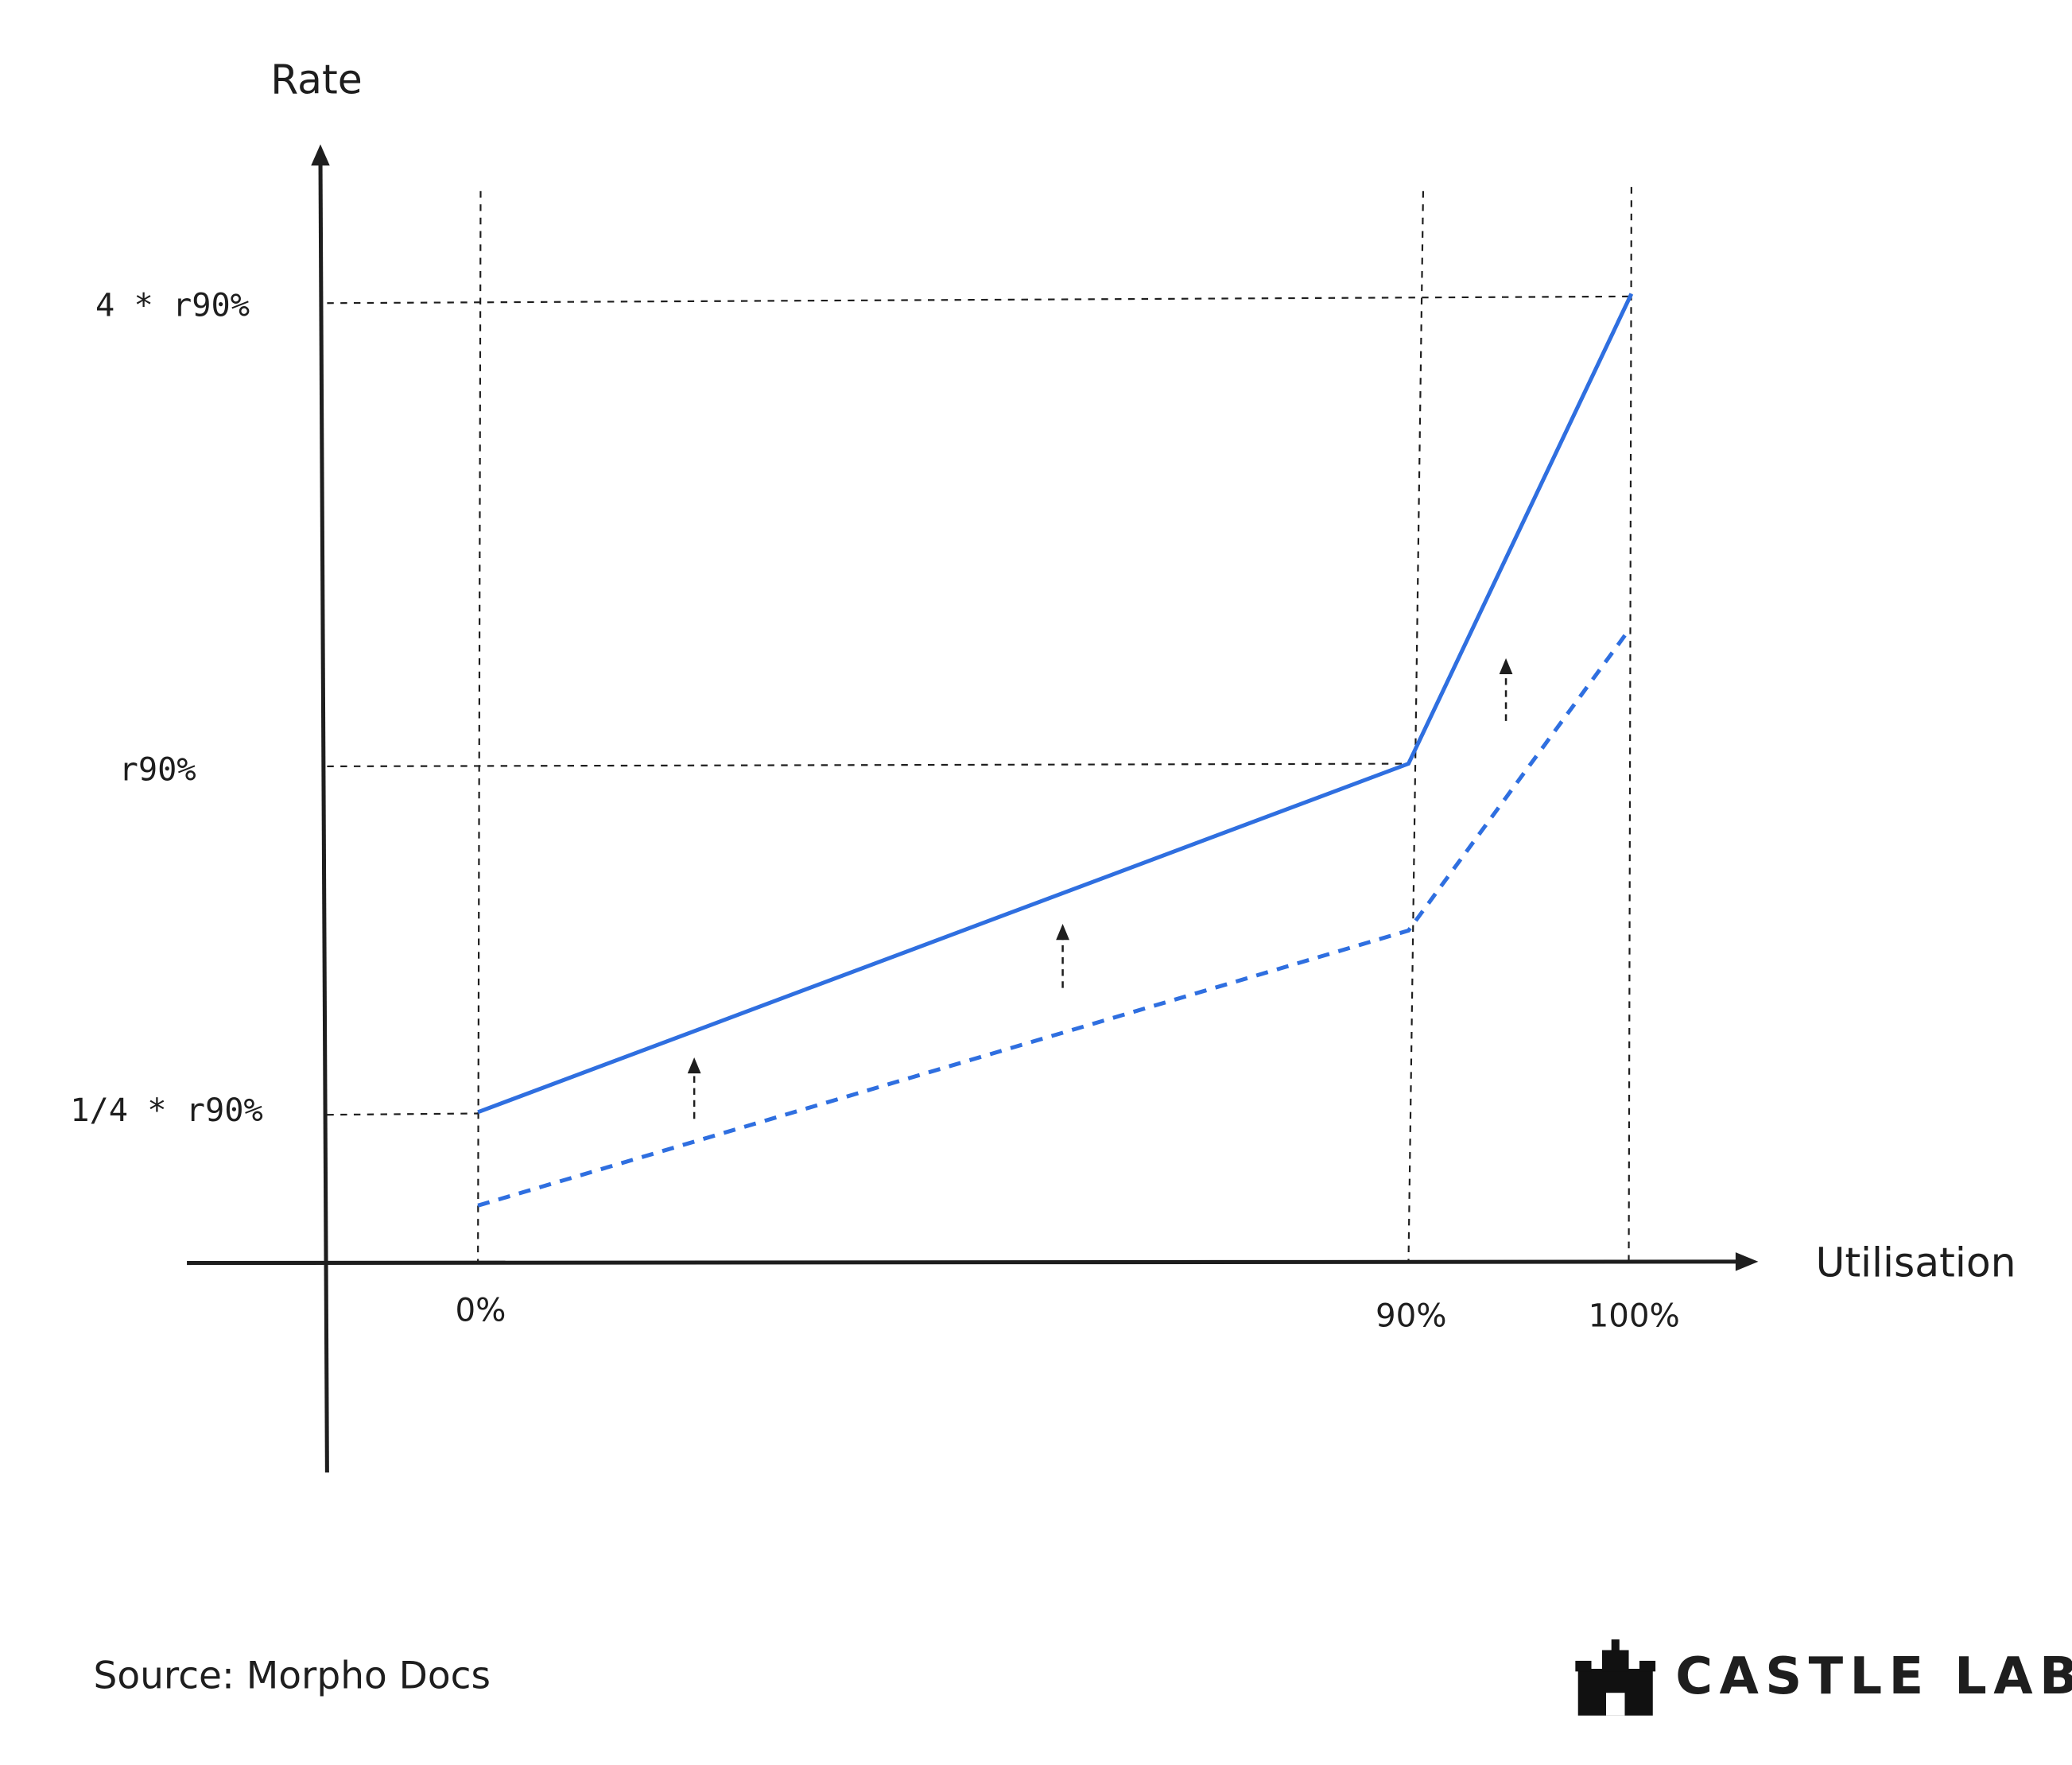  Describe the element at coordinates (316, 79) in the screenshot. I see `y-axis-label: Rate` at that location.